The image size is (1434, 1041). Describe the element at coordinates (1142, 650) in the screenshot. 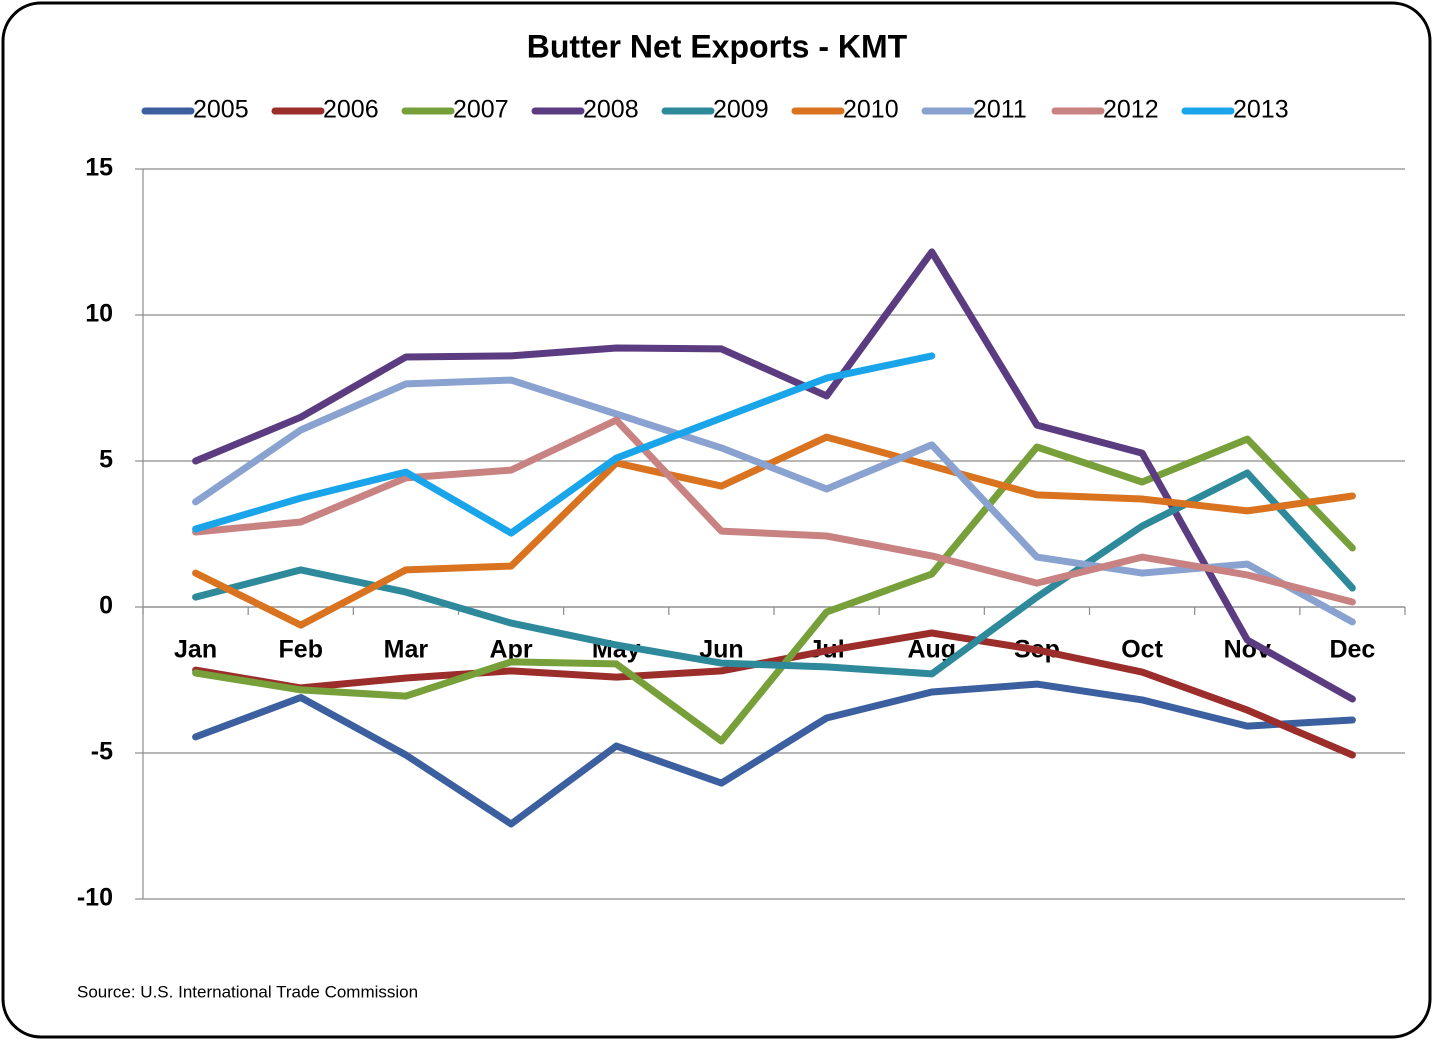

I see `x-tick-label: Oct` at that location.